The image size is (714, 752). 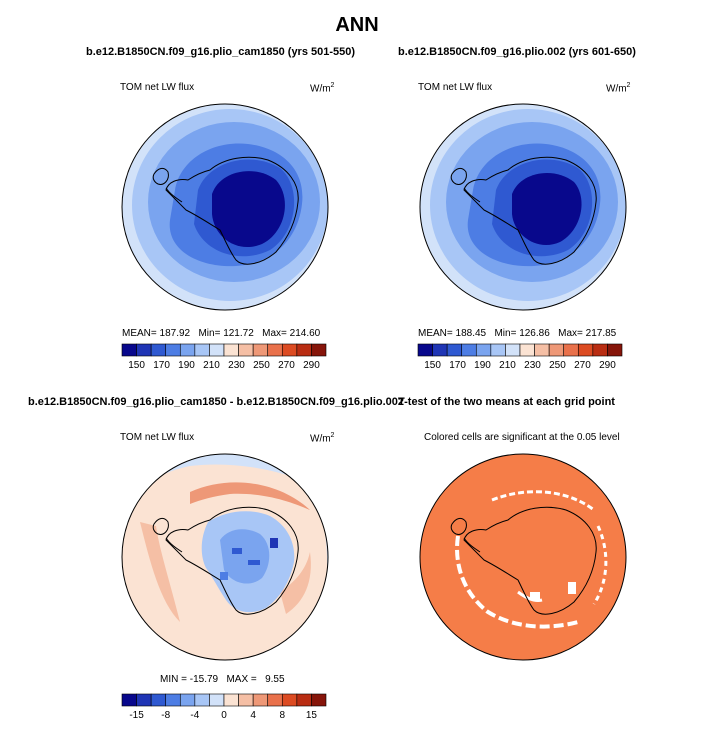 What do you see at coordinates (607, 365) in the screenshot?
I see `colorbar-top-right-label-7: 290` at bounding box center [607, 365].